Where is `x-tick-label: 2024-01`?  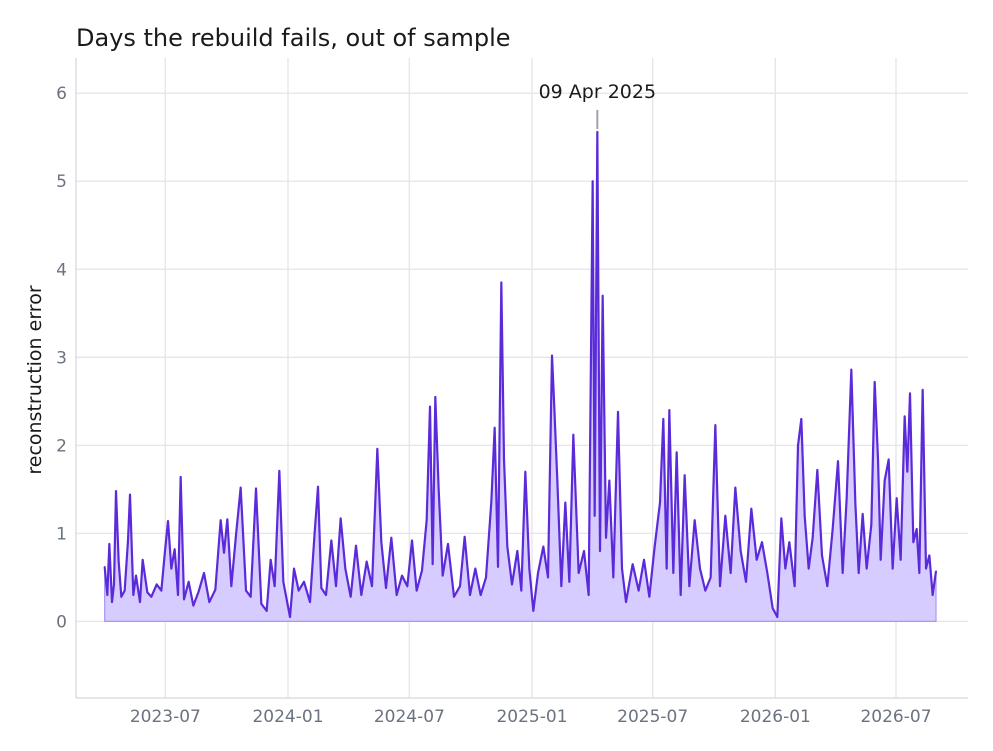 x-tick-label: 2024-01 is located at coordinates (287, 717).